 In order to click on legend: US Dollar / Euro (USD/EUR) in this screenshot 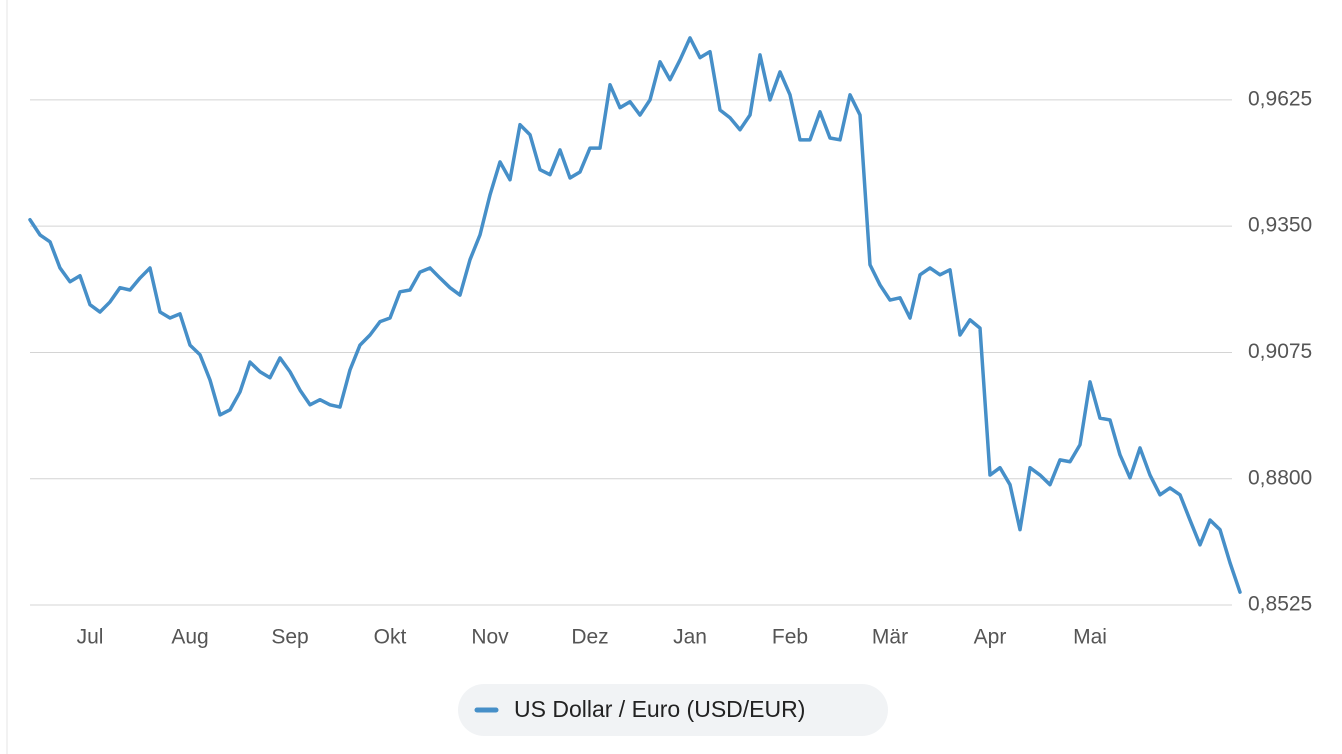, I will do `click(673, 710)`.